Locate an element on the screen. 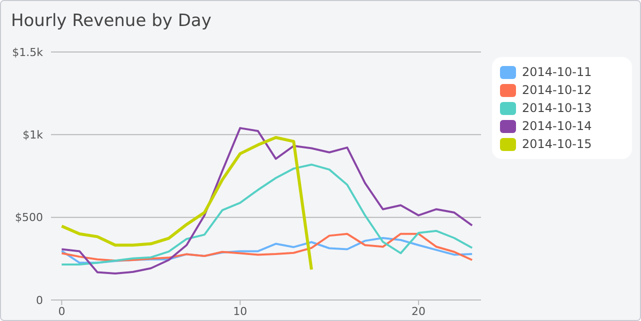 Image resolution: width=641 pixels, height=321 pixels. legend-label: 2014-10-13 is located at coordinates (557, 108).